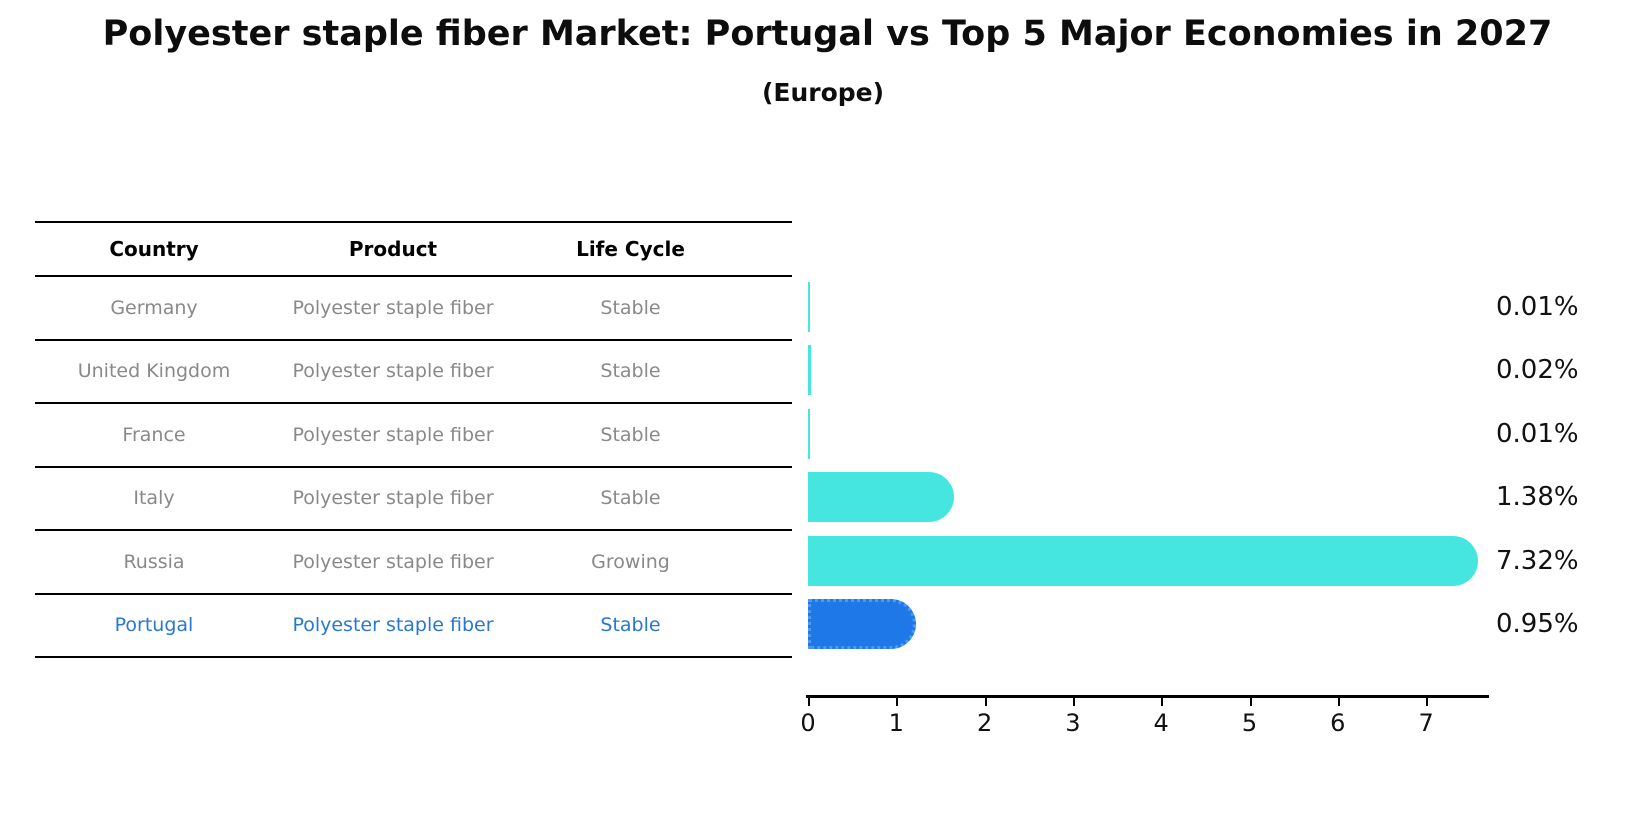 This screenshot has height=823, width=1649. What do you see at coordinates (1537, 624) in the screenshot?
I see `value-label: 0.95%` at bounding box center [1537, 624].